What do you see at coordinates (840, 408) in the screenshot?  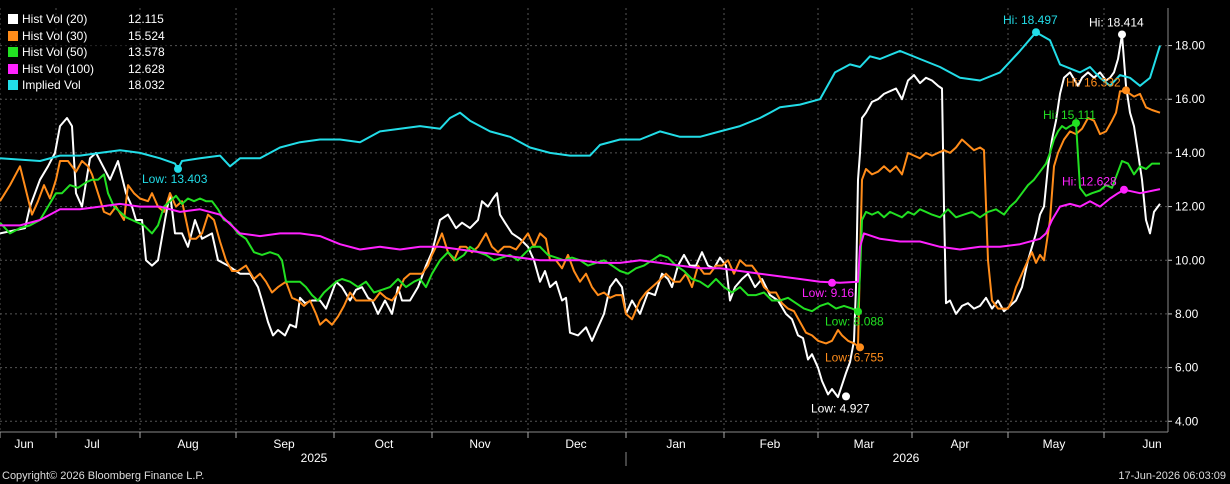 I see `annotation-label: Low: 4.927` at bounding box center [840, 408].